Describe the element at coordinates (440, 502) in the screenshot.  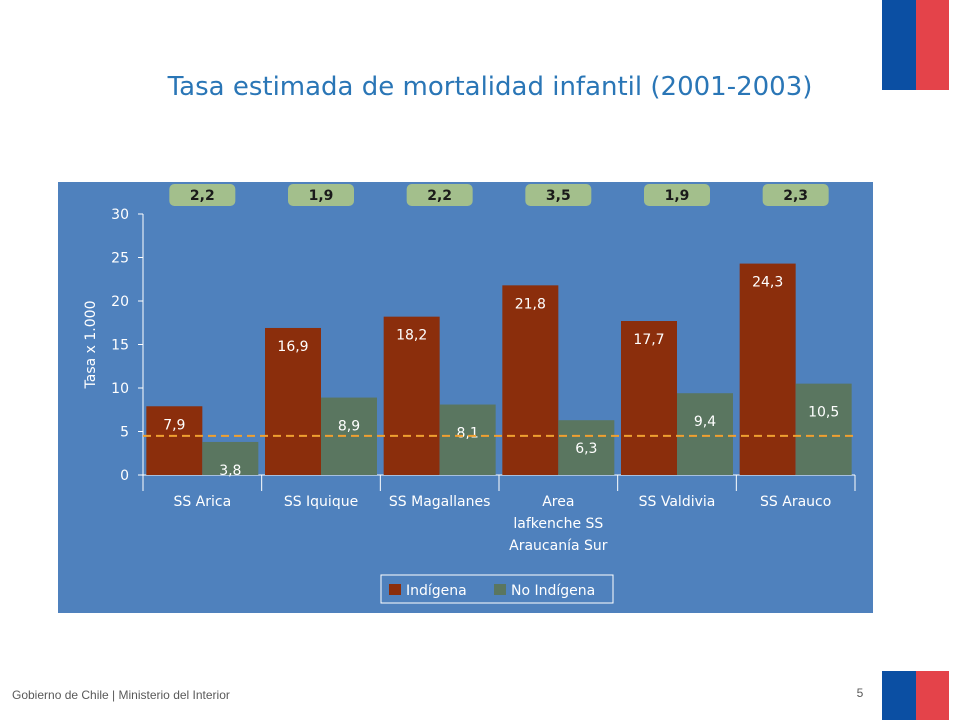
I see `x-category-label: SS Magallanes` at that location.